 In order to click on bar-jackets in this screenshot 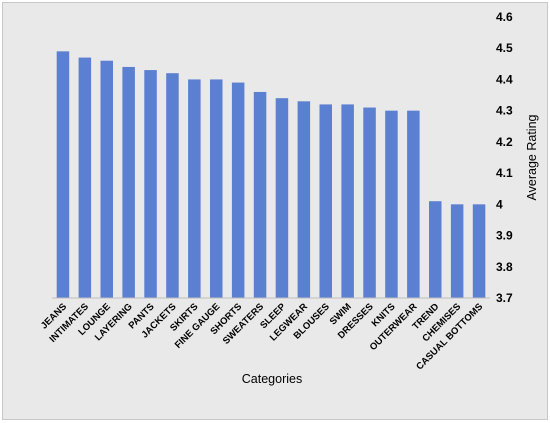, I will do `click(172, 185)`.